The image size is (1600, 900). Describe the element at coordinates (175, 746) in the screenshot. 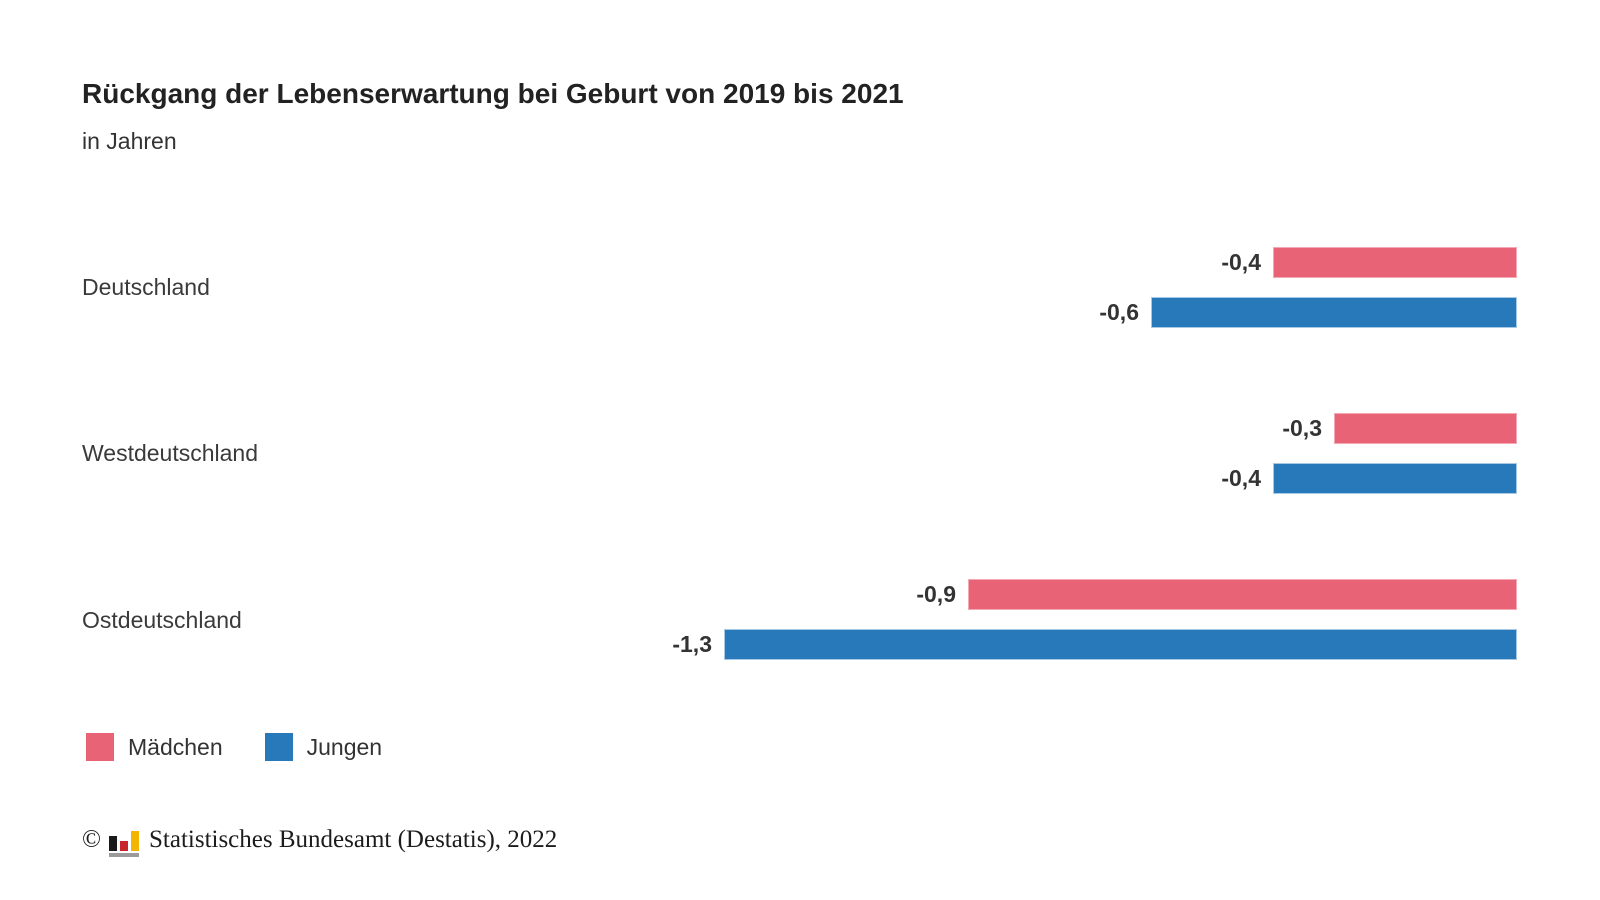

I see `legend-label-maedchen: Mädchen` at that location.